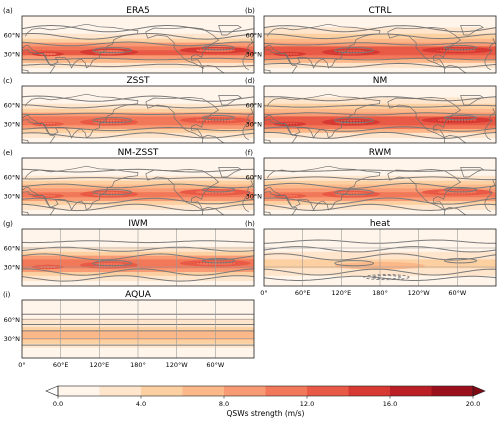 The height and width of the screenshot is (423, 500). What do you see at coordinates (263, 293) in the screenshot?
I see `lon-tick-label: 0°` at bounding box center [263, 293].